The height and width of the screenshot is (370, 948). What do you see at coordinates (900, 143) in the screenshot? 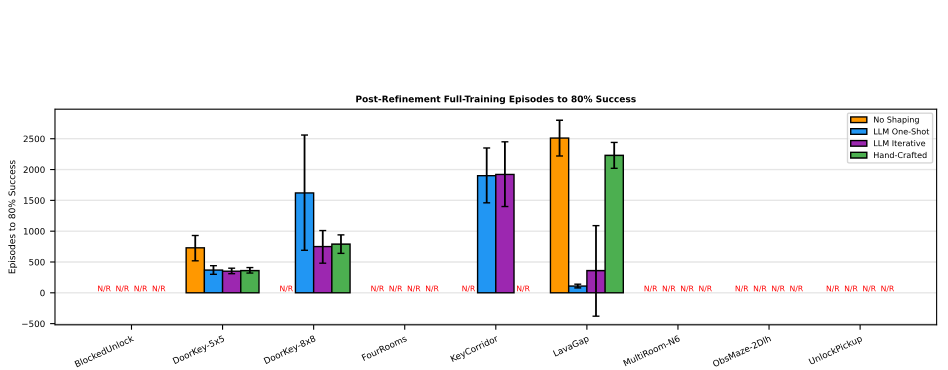
I see `legend-label: LLM Iterative` at bounding box center [900, 143].